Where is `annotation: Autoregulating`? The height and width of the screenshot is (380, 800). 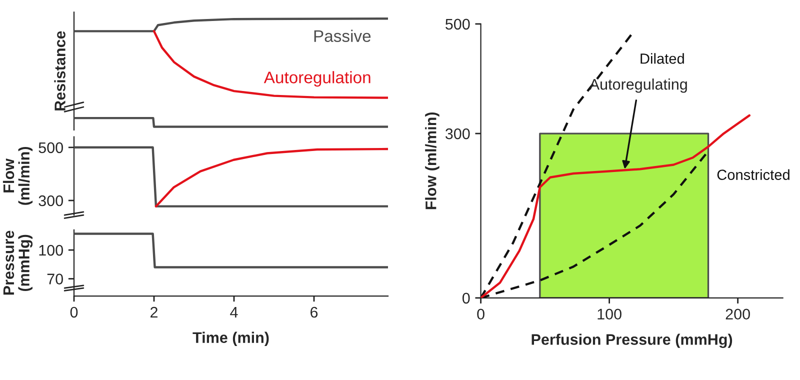 annotation: Autoregulating is located at coordinates (638, 85).